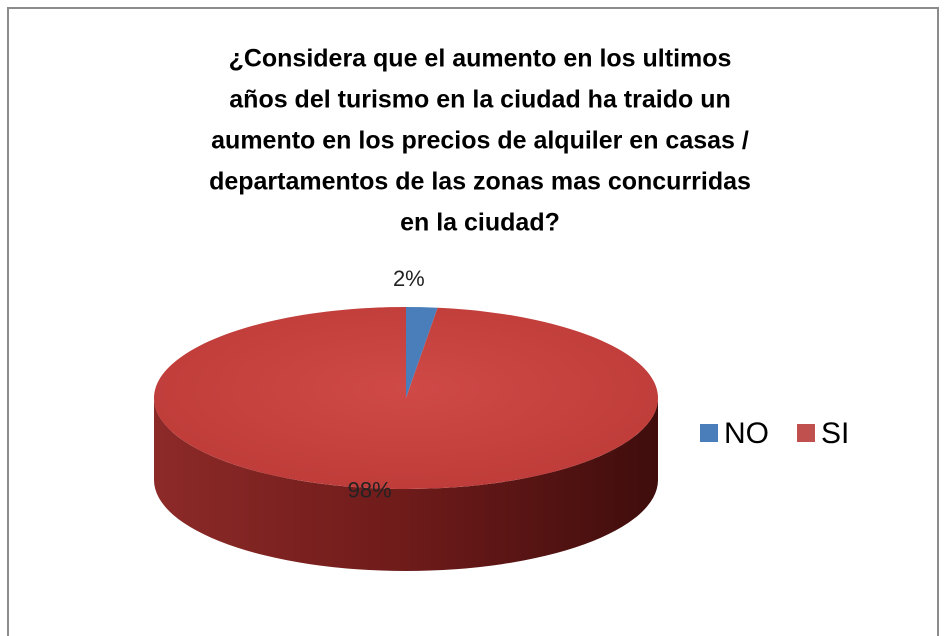 This screenshot has height=636, width=947. I want to click on chart-title-line: ¿Considera que el aumento en los ultimos, so click(480, 59).